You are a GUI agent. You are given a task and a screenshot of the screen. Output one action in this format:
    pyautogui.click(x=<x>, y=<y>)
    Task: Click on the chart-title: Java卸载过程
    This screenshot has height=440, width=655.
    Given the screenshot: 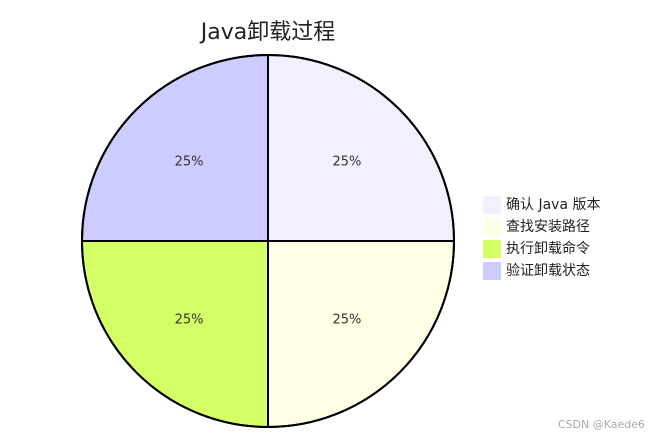 What is the action you would take?
    pyautogui.click(x=267, y=32)
    